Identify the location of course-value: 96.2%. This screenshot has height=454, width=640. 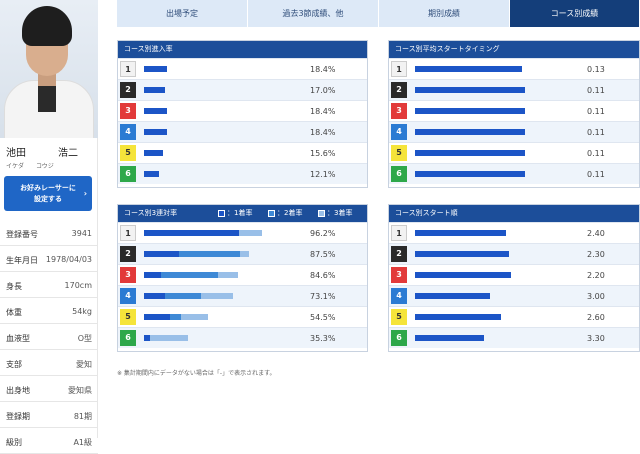
(323, 233).